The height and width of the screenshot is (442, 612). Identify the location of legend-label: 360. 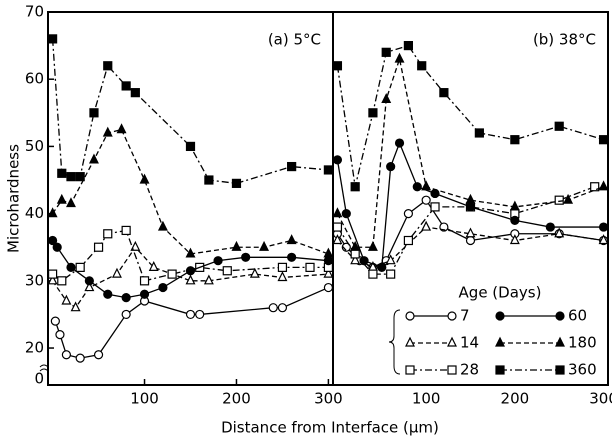
(582, 370).